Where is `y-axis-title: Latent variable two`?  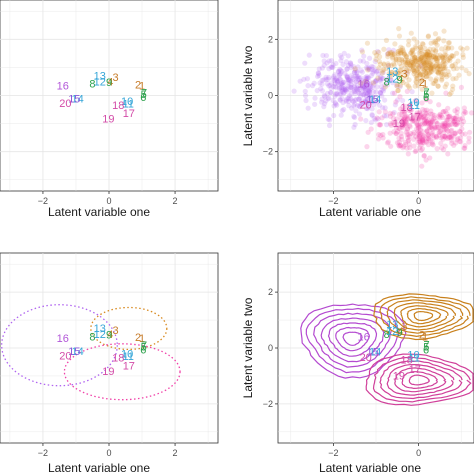 y-axis-title: Latent variable two is located at coordinates (248, 347).